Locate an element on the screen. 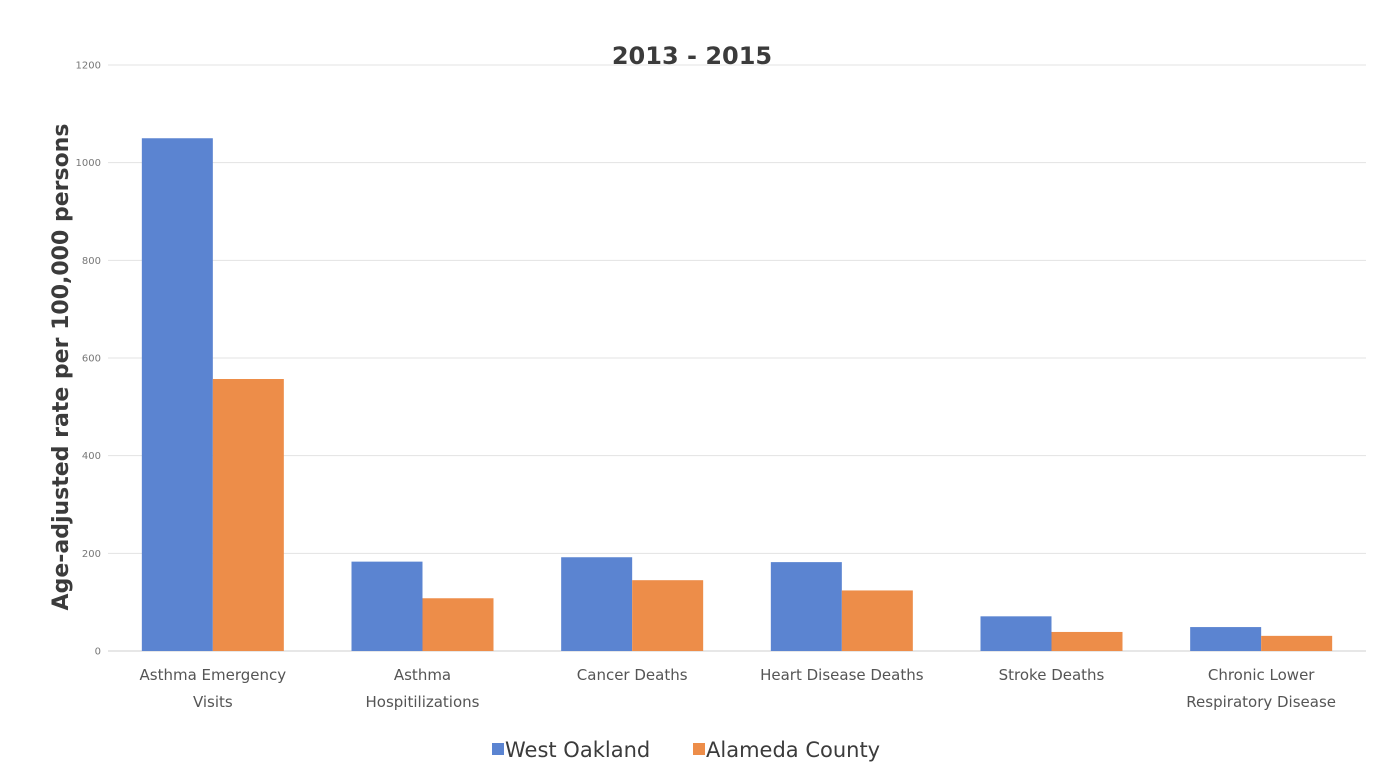 The width and height of the screenshot is (1376, 779). y-tick-label: 0 is located at coordinates (98, 652).